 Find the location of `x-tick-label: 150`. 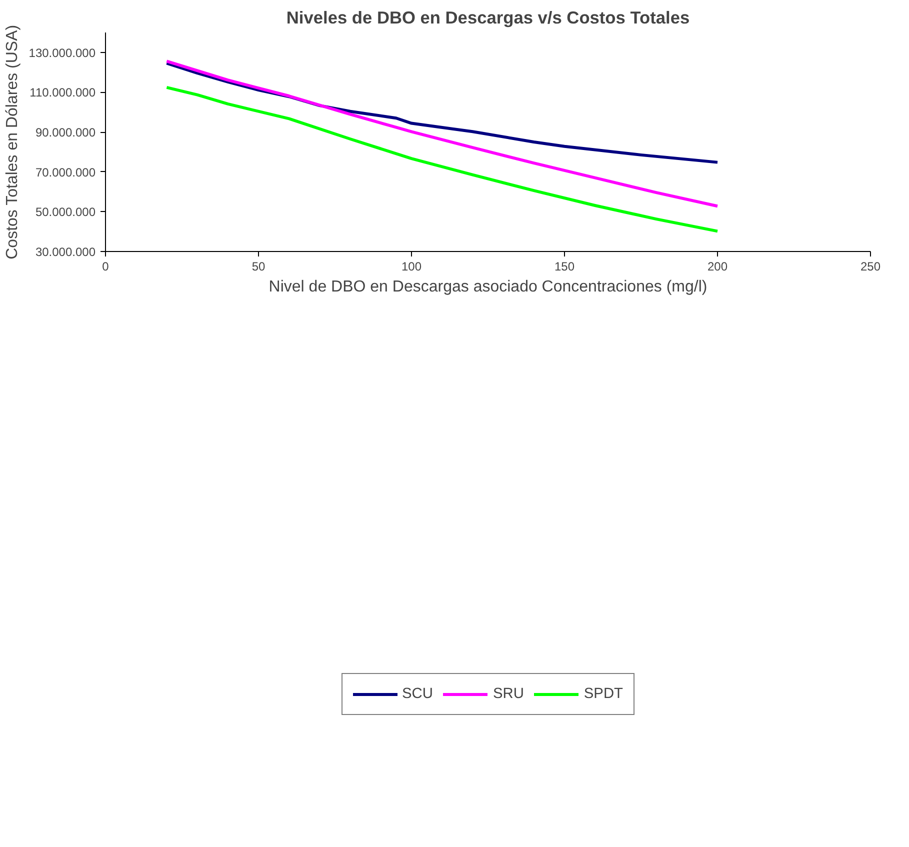

x-tick-label: 150 is located at coordinates (564, 267).